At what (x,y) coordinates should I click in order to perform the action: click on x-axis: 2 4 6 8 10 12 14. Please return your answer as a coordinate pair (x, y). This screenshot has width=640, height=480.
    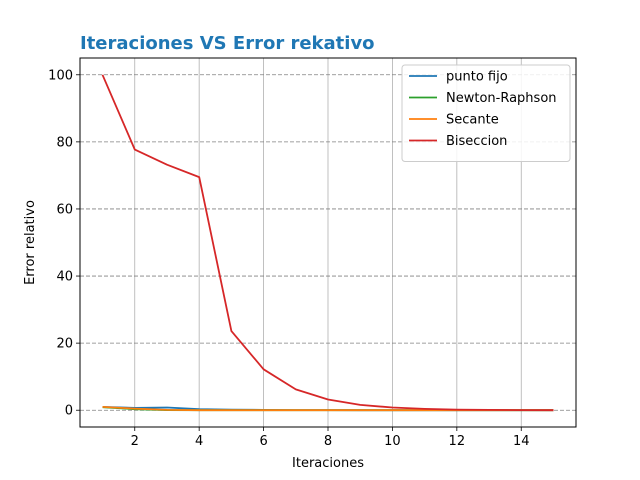
    Looking at the image, I should click on (330, 438).